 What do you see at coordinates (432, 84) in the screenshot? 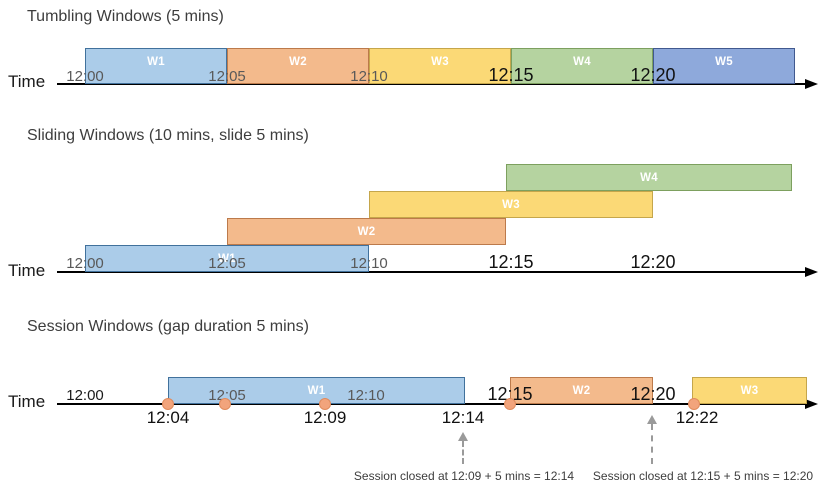
I see `tumbling-time-axis` at bounding box center [432, 84].